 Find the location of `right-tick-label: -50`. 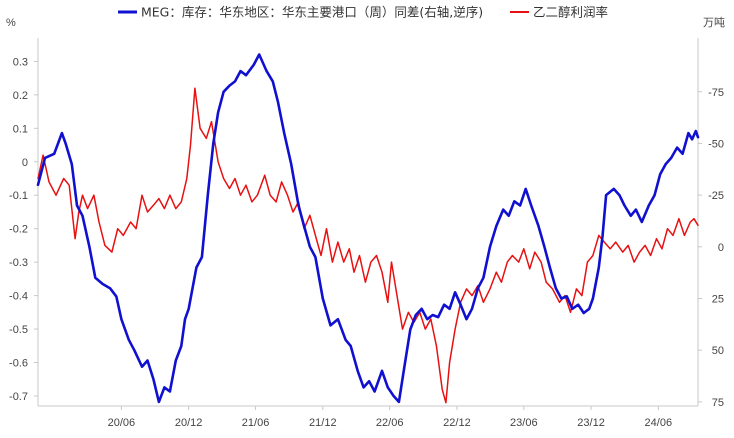

right-tick-label: -50 is located at coordinates (716, 144).